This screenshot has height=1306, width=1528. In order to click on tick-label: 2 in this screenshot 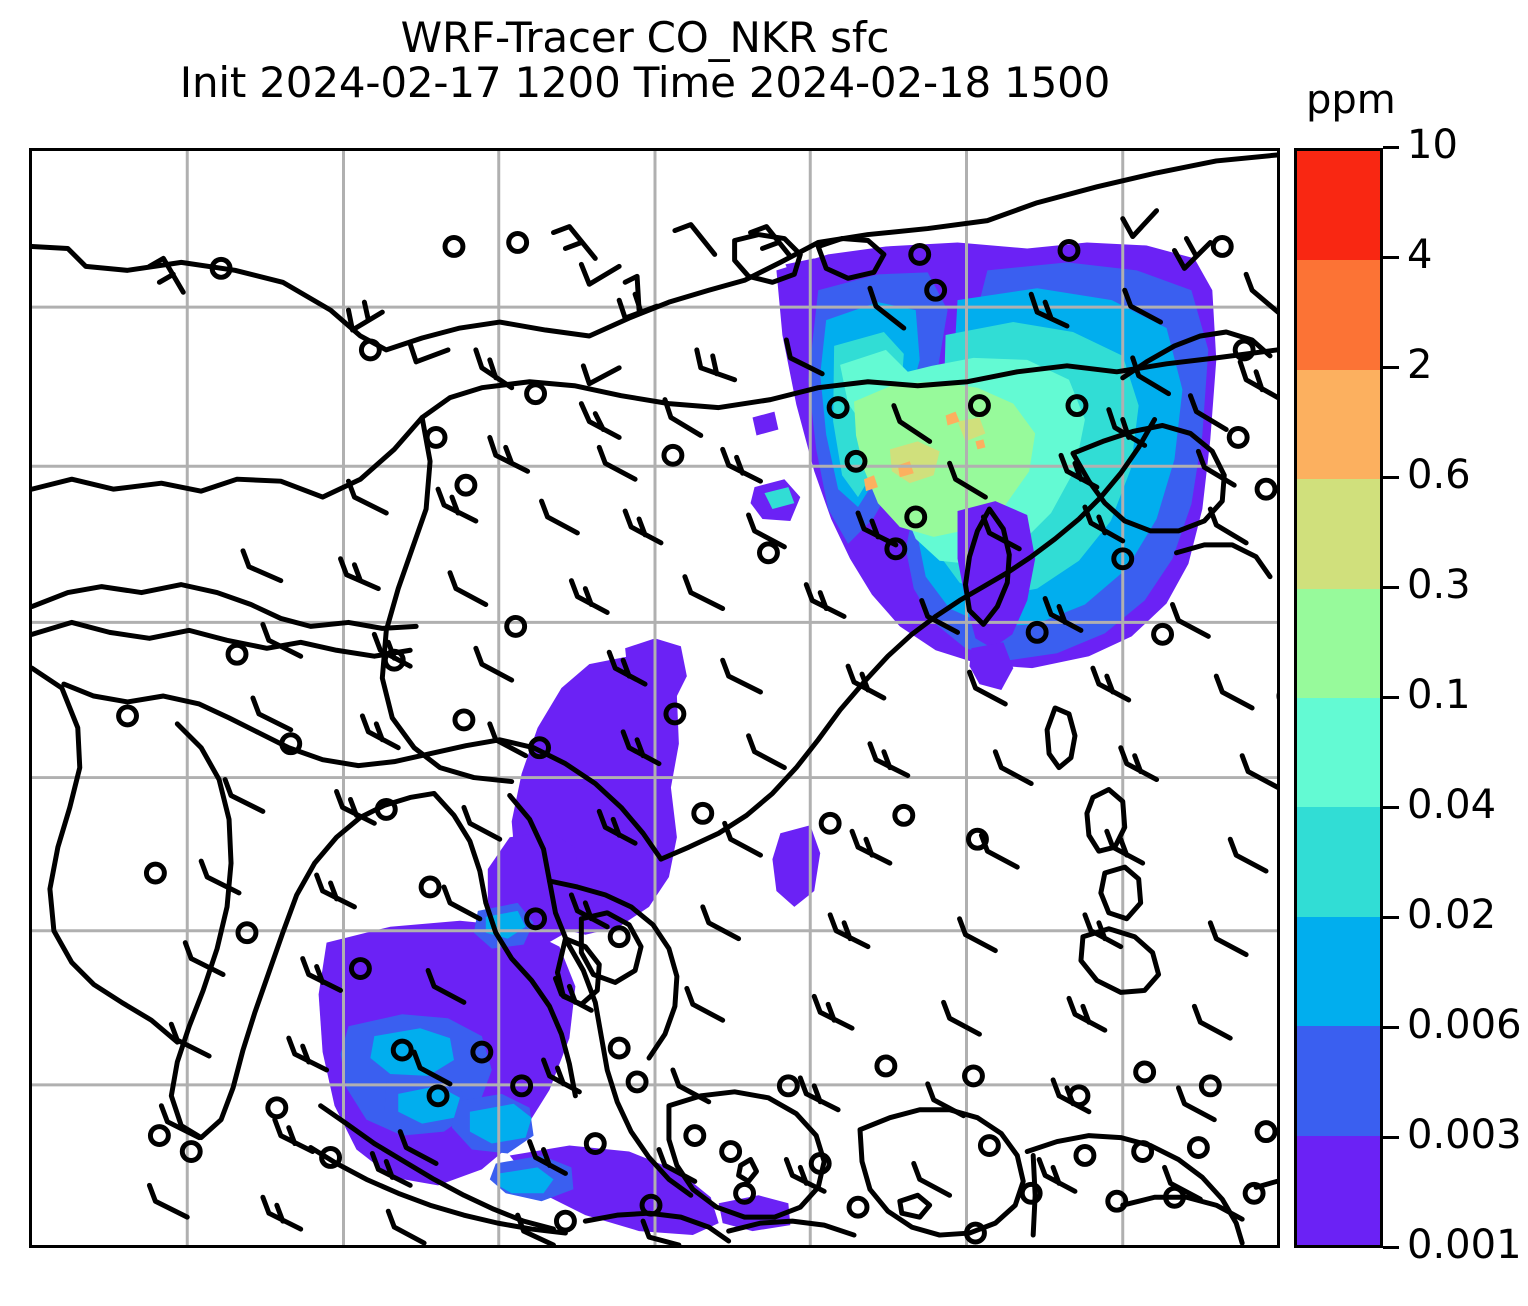, I will do `click(1420, 365)`.